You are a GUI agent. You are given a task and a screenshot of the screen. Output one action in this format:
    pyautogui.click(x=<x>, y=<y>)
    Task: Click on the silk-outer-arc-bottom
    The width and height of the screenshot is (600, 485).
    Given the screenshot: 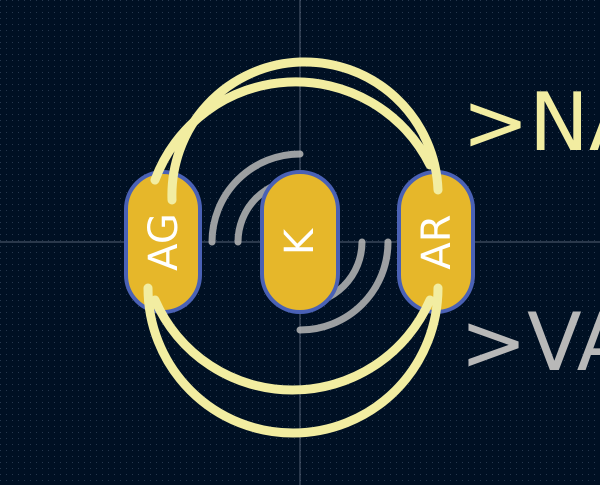 What is the action you would take?
    pyautogui.click(x=292, y=345)
    